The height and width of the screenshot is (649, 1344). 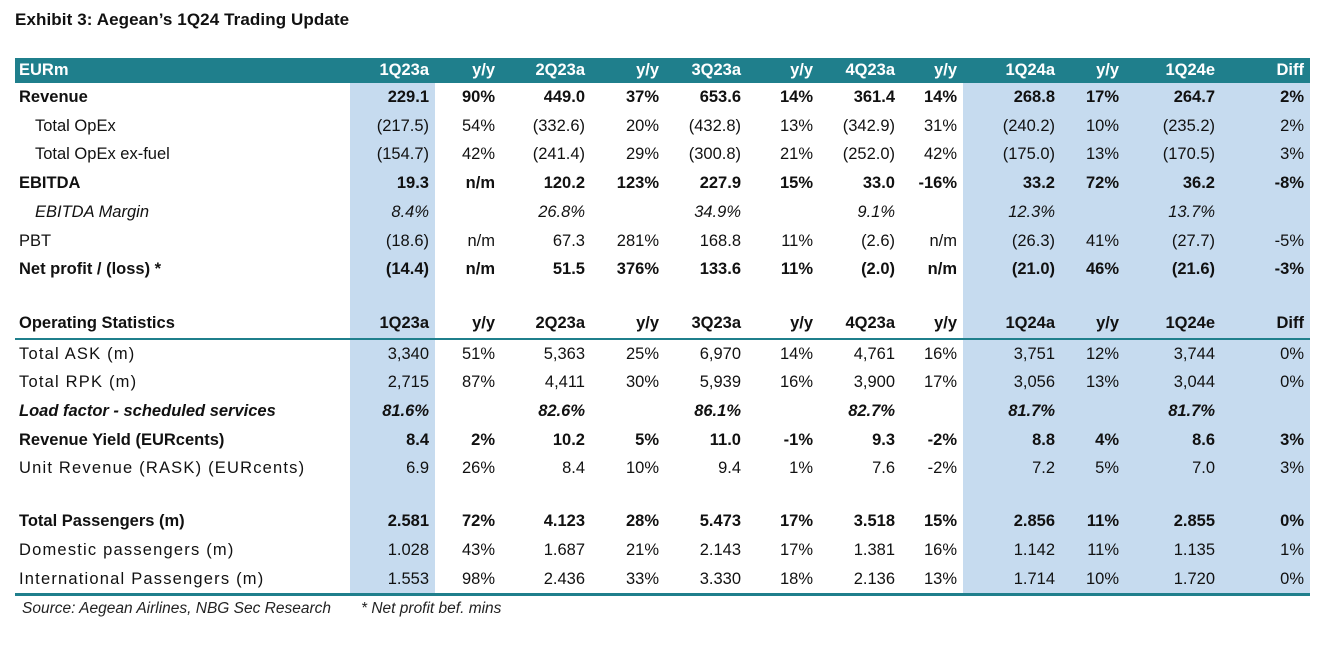 I want to click on table-cell: 51.5, so click(x=568, y=269).